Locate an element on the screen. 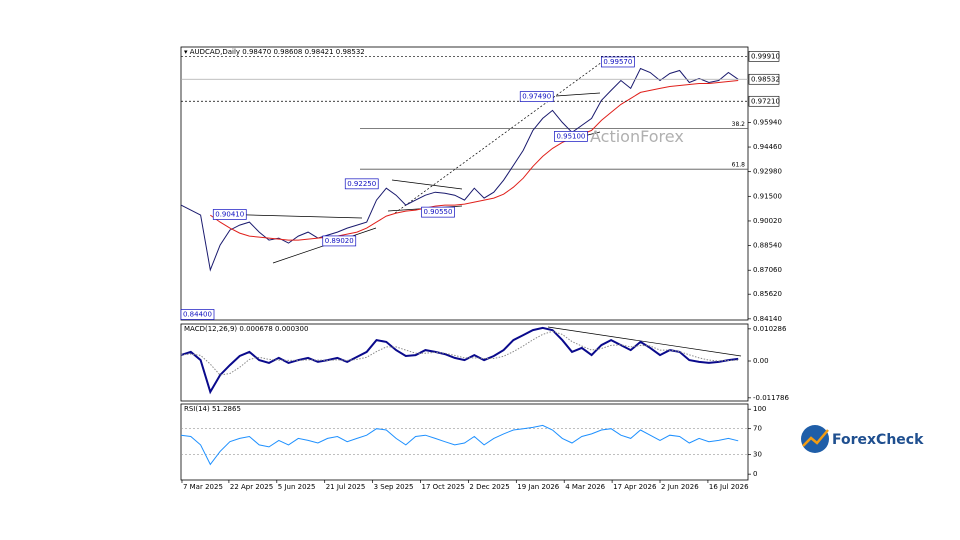 This screenshot has width=960, height=540. y-tick-label: 0.87060 is located at coordinates (767, 270).